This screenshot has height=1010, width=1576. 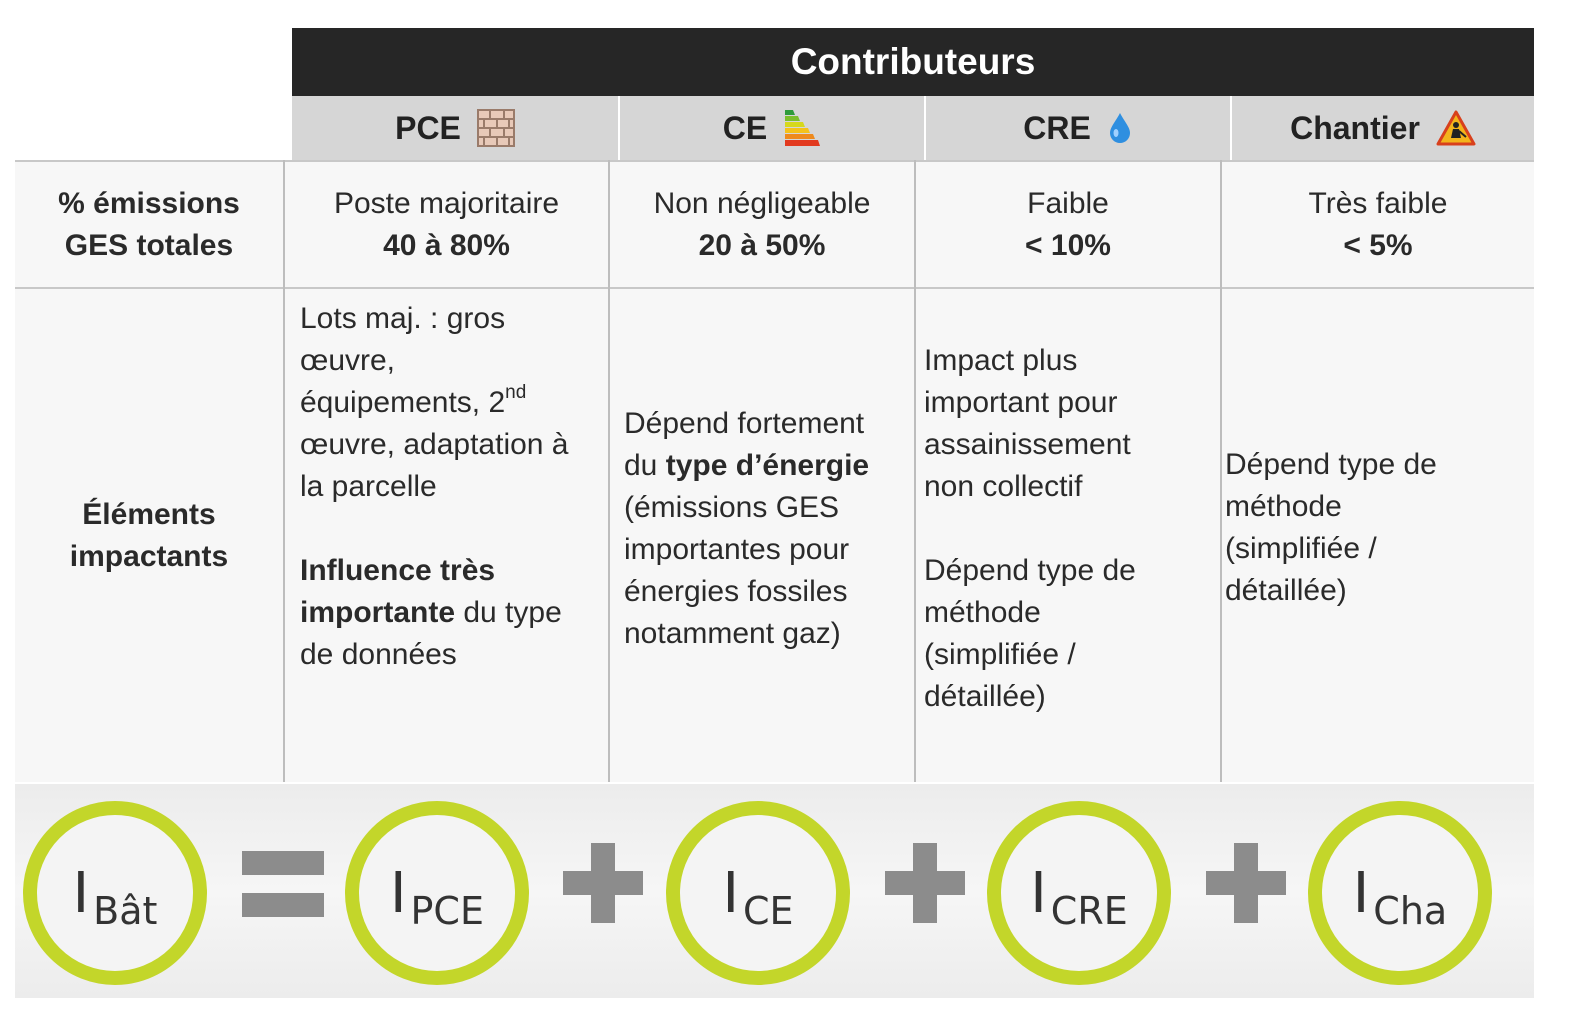 What do you see at coordinates (368, 486) in the screenshot?
I see `text-line: la parcelle` at bounding box center [368, 486].